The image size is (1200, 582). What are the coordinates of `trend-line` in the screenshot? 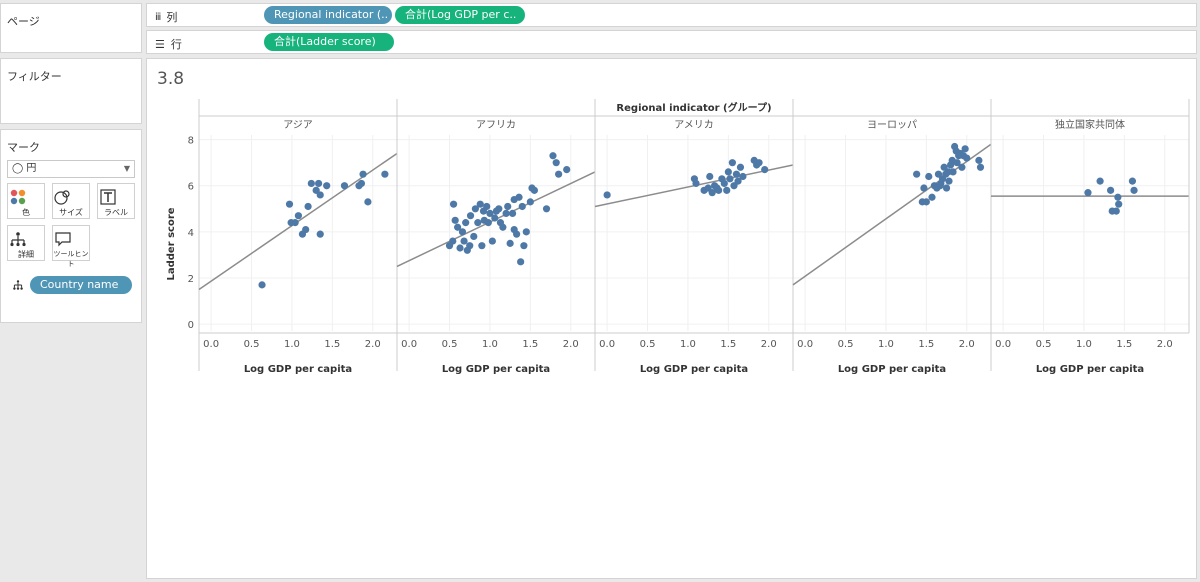 It's located at (892, 214).